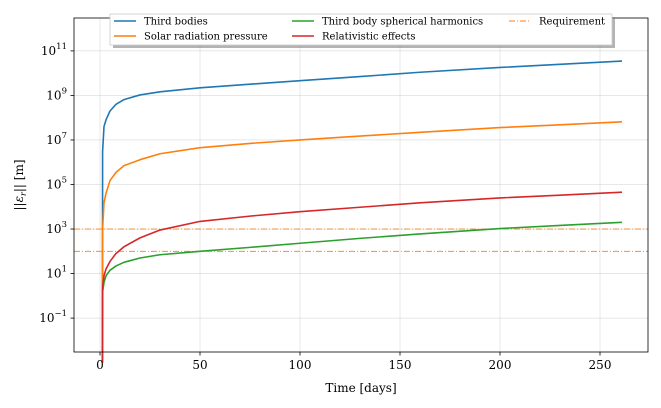 This screenshot has height=408, width=661. I want to click on legend-label: Third bodies, so click(176, 22).